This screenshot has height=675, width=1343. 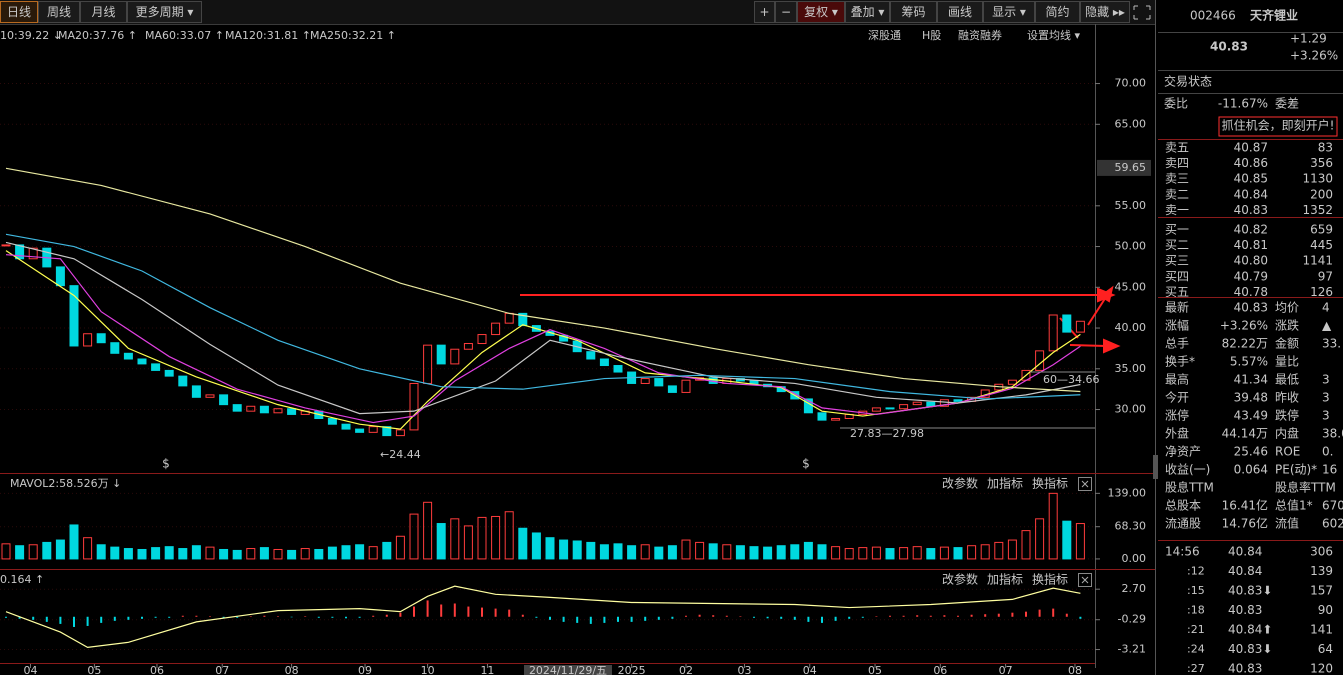 What do you see at coordinates (1134, 588) in the screenshot?
I see `y-tick-label: 2.70` at bounding box center [1134, 588].